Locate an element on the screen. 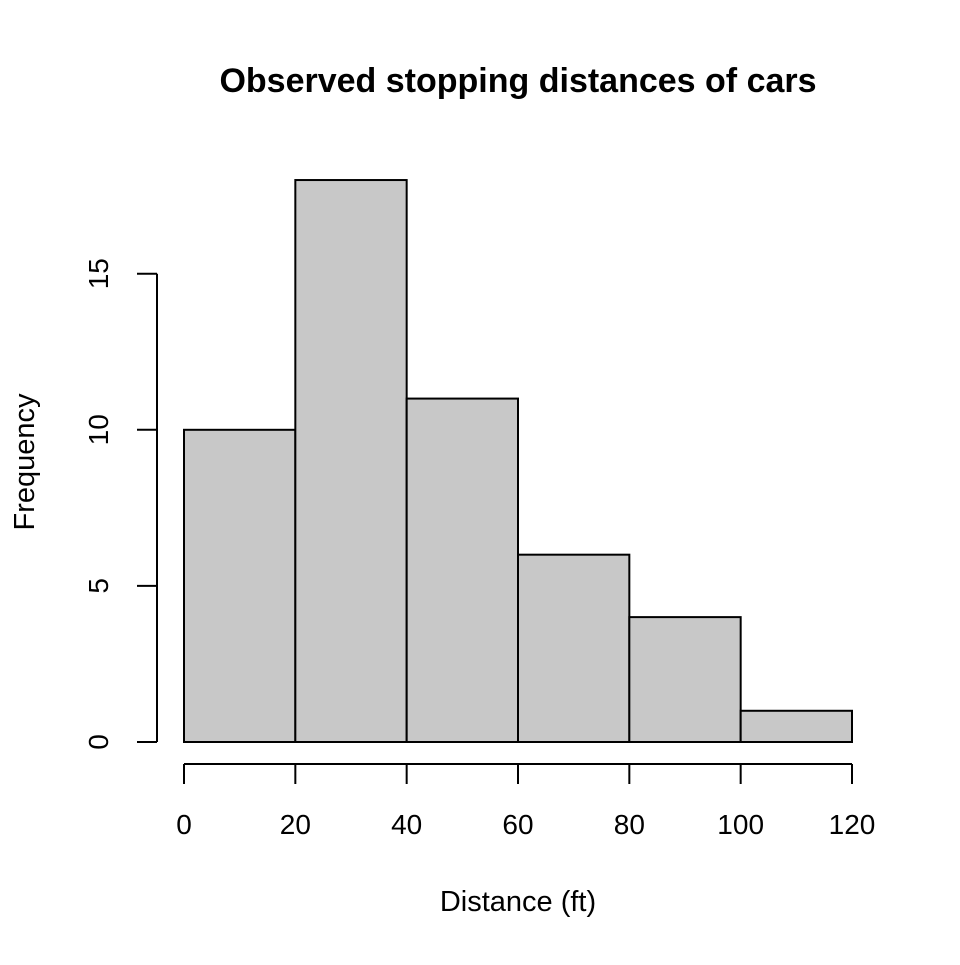  x-axis: 0 20 40 60 80 100 120 is located at coordinates (526, 801).